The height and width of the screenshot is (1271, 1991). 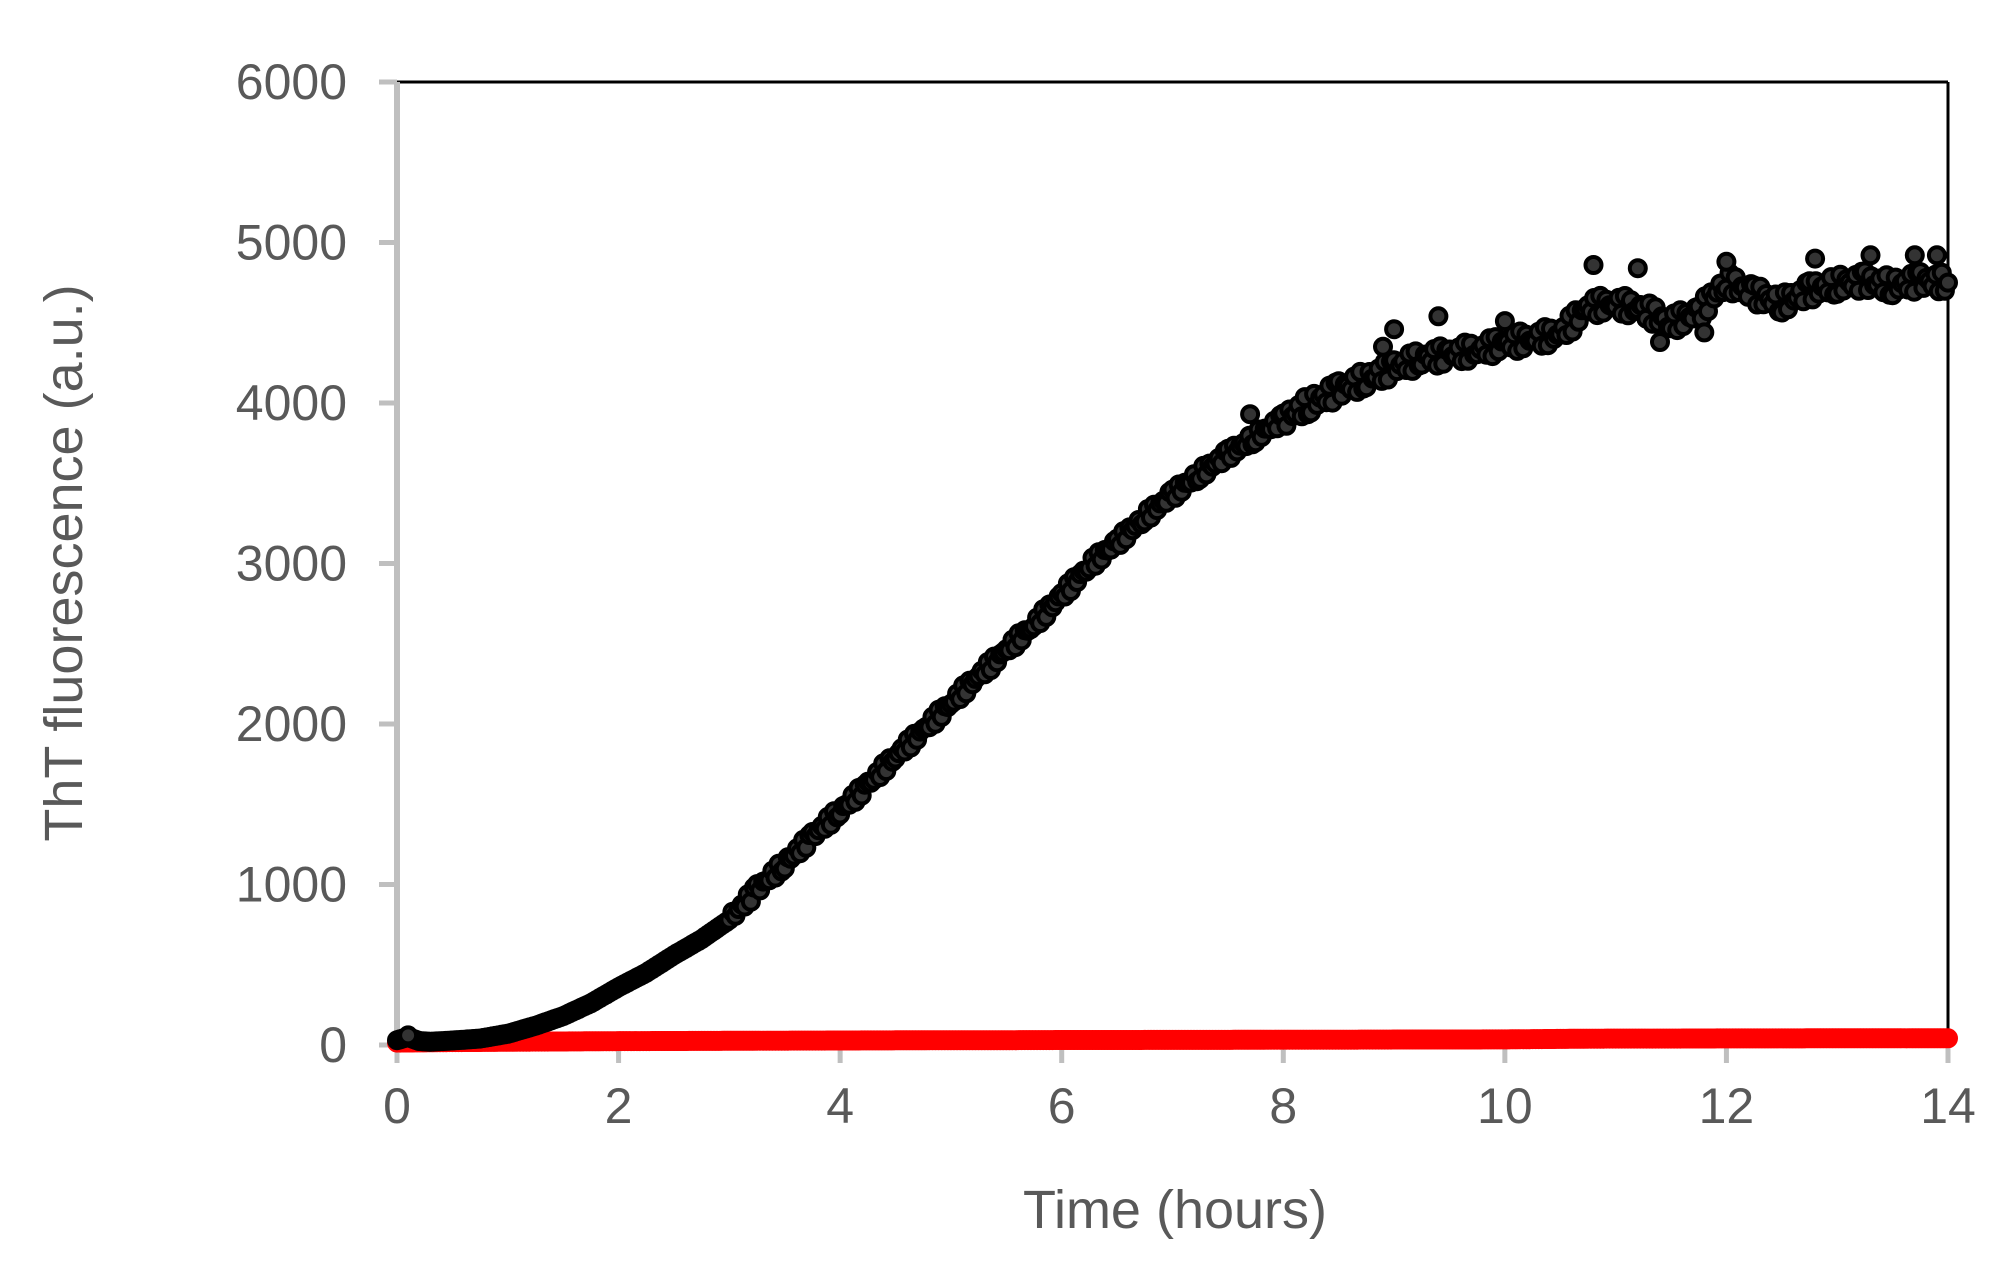 What do you see at coordinates (1948, 1106) in the screenshot?
I see `x-tick-label: 14` at bounding box center [1948, 1106].